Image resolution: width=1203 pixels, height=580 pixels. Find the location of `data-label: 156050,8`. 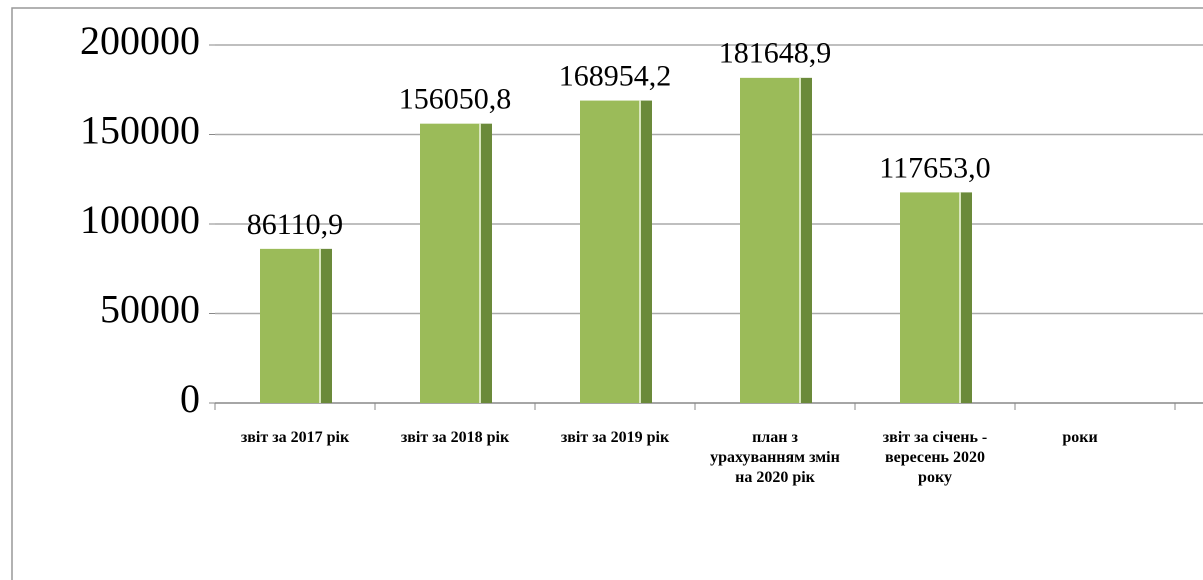

data-label: 156050,8 is located at coordinates (455, 99).